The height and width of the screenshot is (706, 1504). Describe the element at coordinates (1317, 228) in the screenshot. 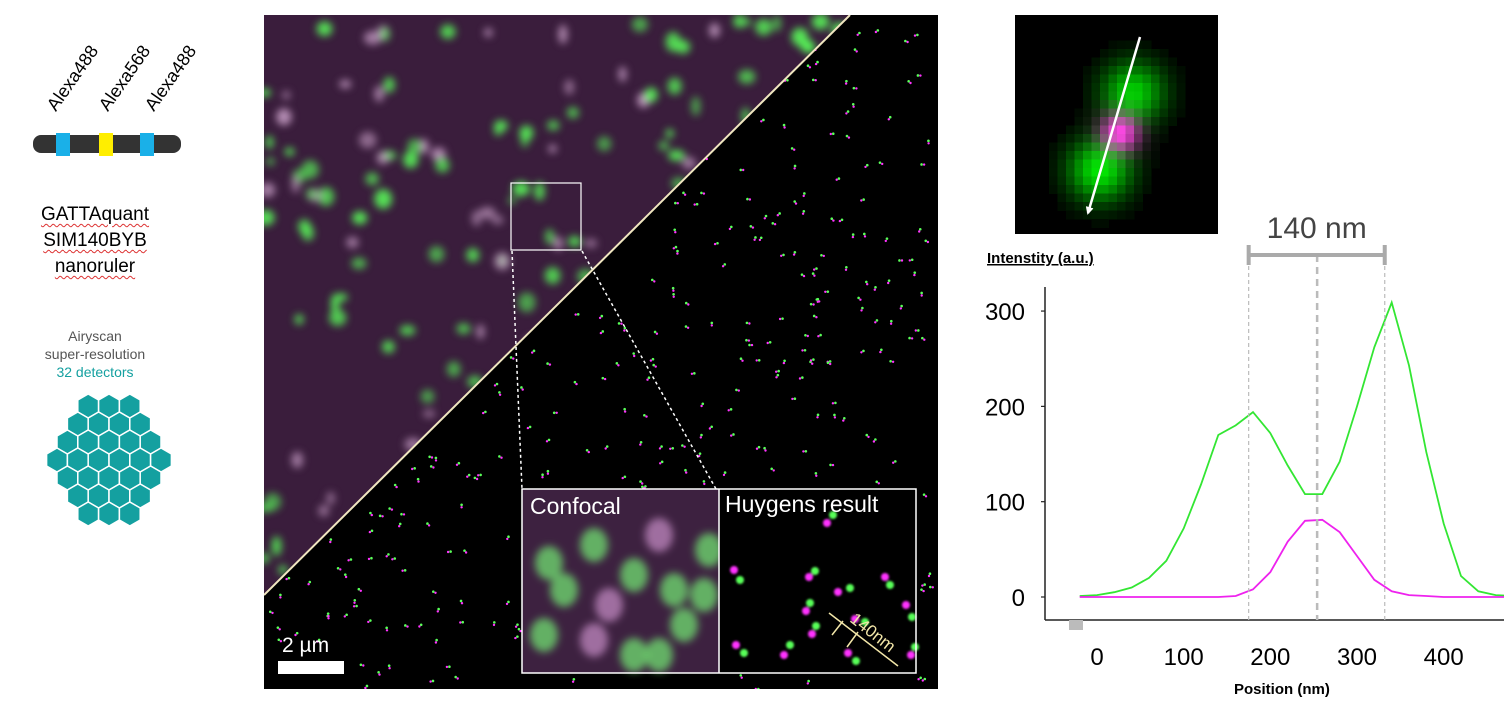

I see `annotation-label: 140 nm` at that location.